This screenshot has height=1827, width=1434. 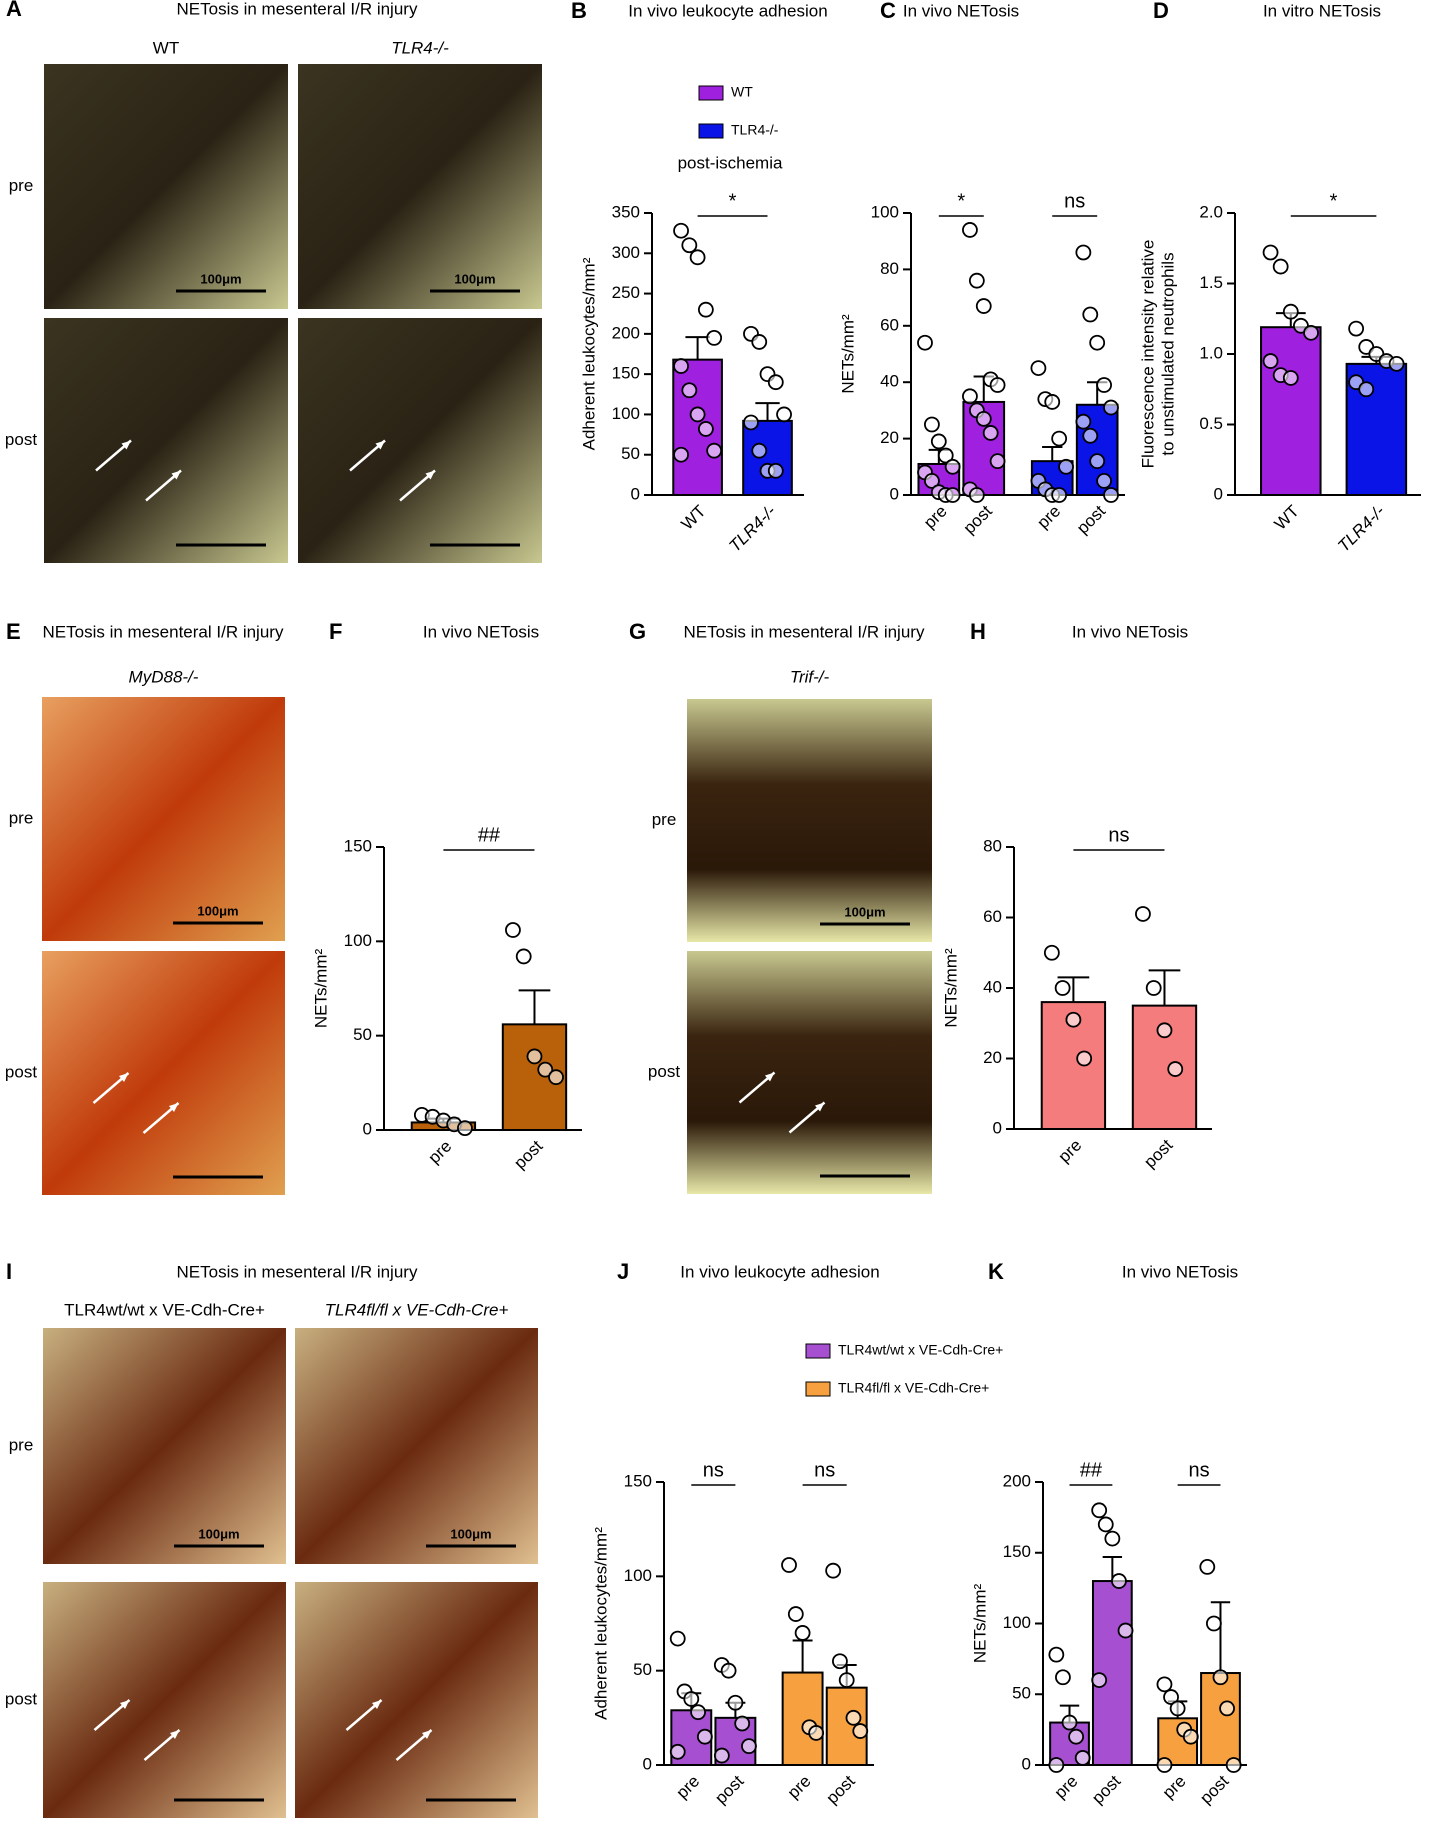 What do you see at coordinates (1322, 10) in the screenshot?
I see `chart-title: In vitro NETosis` at bounding box center [1322, 10].